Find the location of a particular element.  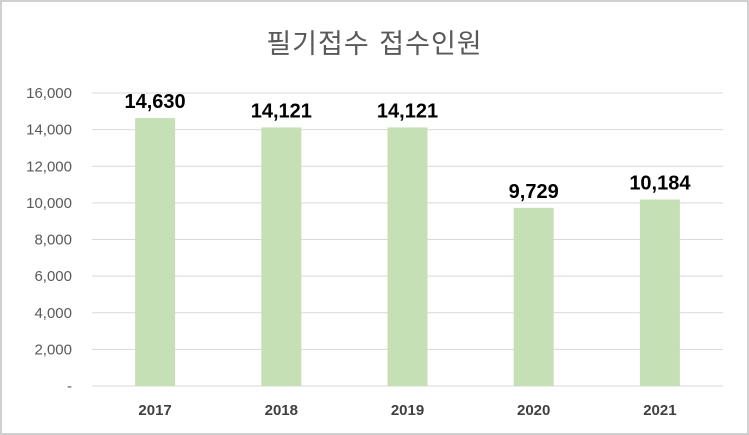

y-tick-label: 16,000 is located at coordinates (49, 93).